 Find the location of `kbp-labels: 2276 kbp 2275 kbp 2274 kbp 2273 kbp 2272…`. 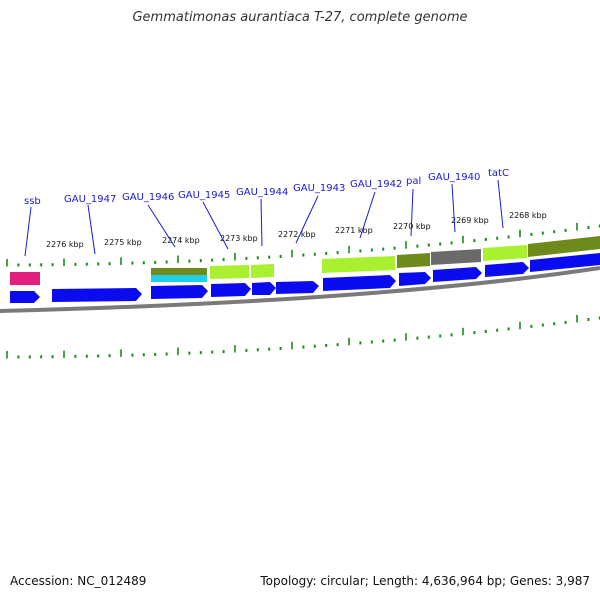

kbp-labels: 2276 kbp 2275 kbp 2274 kbp 2273 kbp 2272… is located at coordinates (296, 230).